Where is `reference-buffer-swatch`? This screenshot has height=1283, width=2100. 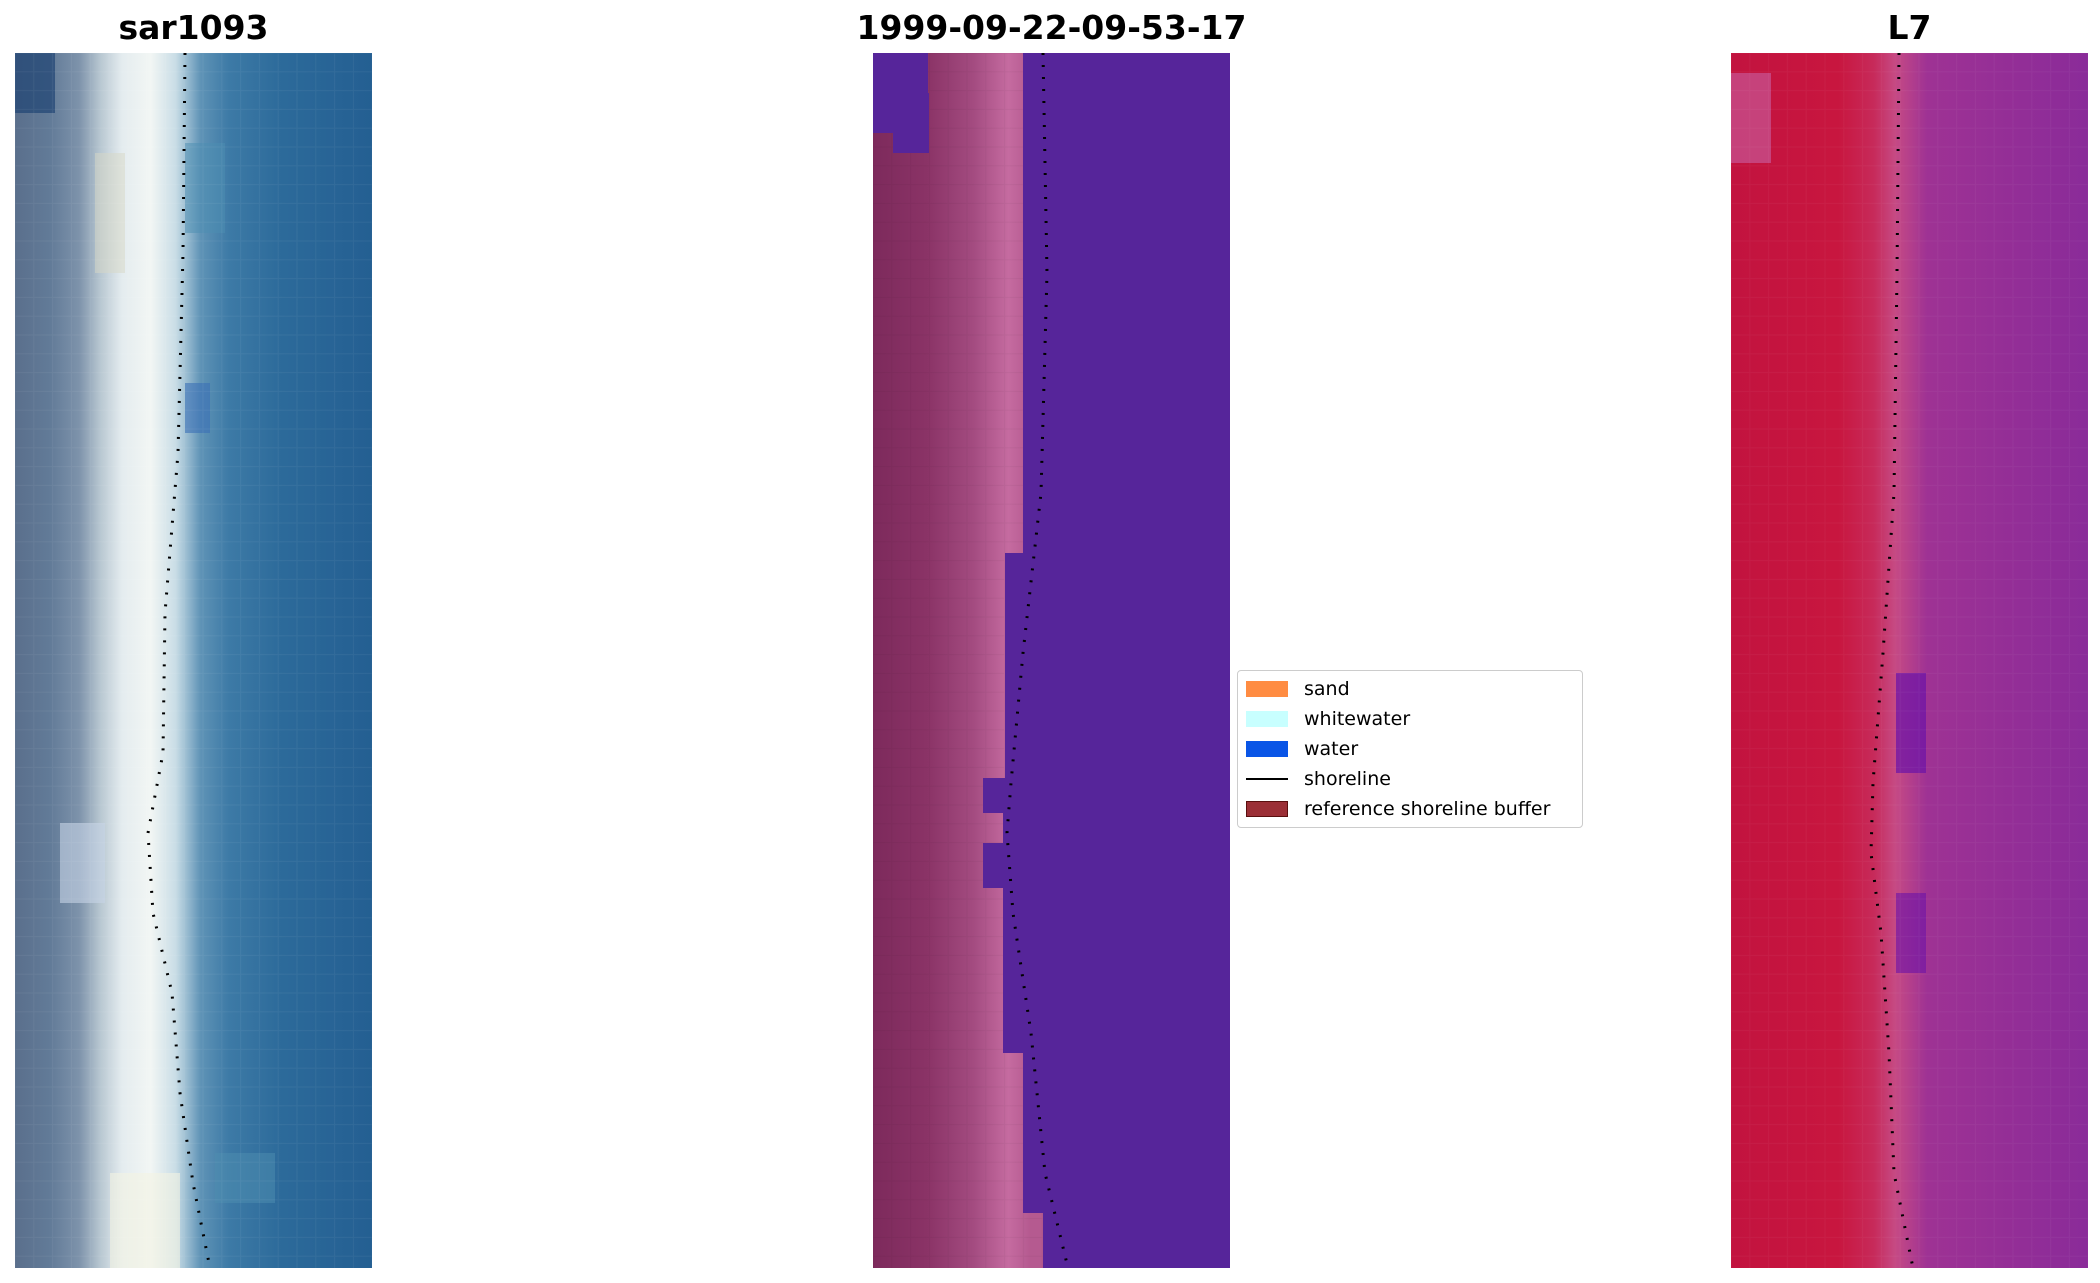 reference-buffer-swatch is located at coordinates (1267, 809).